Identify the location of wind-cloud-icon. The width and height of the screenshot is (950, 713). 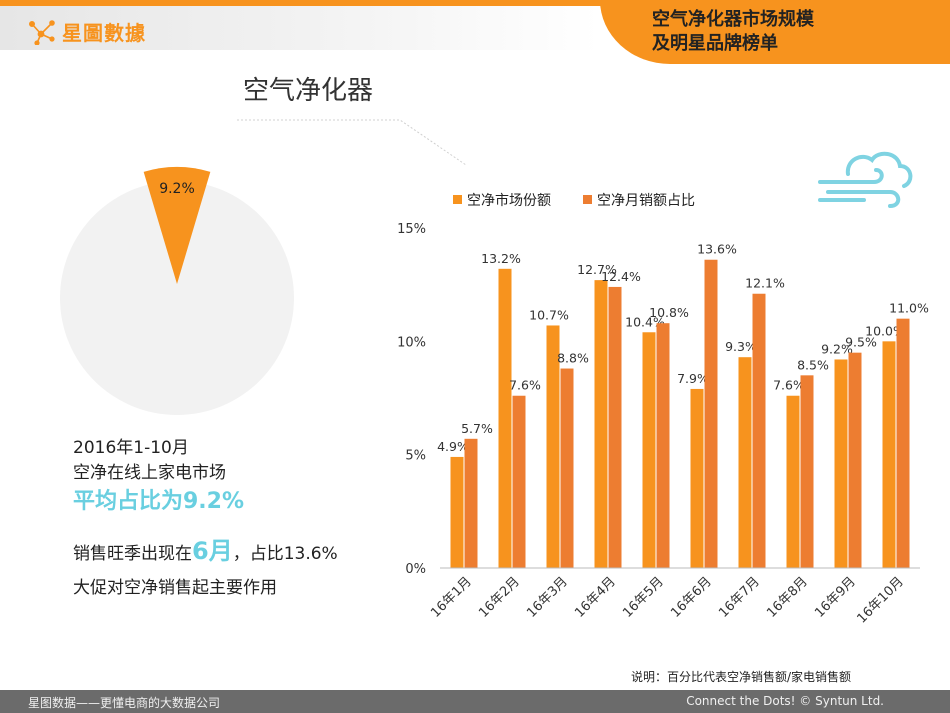
(865, 179).